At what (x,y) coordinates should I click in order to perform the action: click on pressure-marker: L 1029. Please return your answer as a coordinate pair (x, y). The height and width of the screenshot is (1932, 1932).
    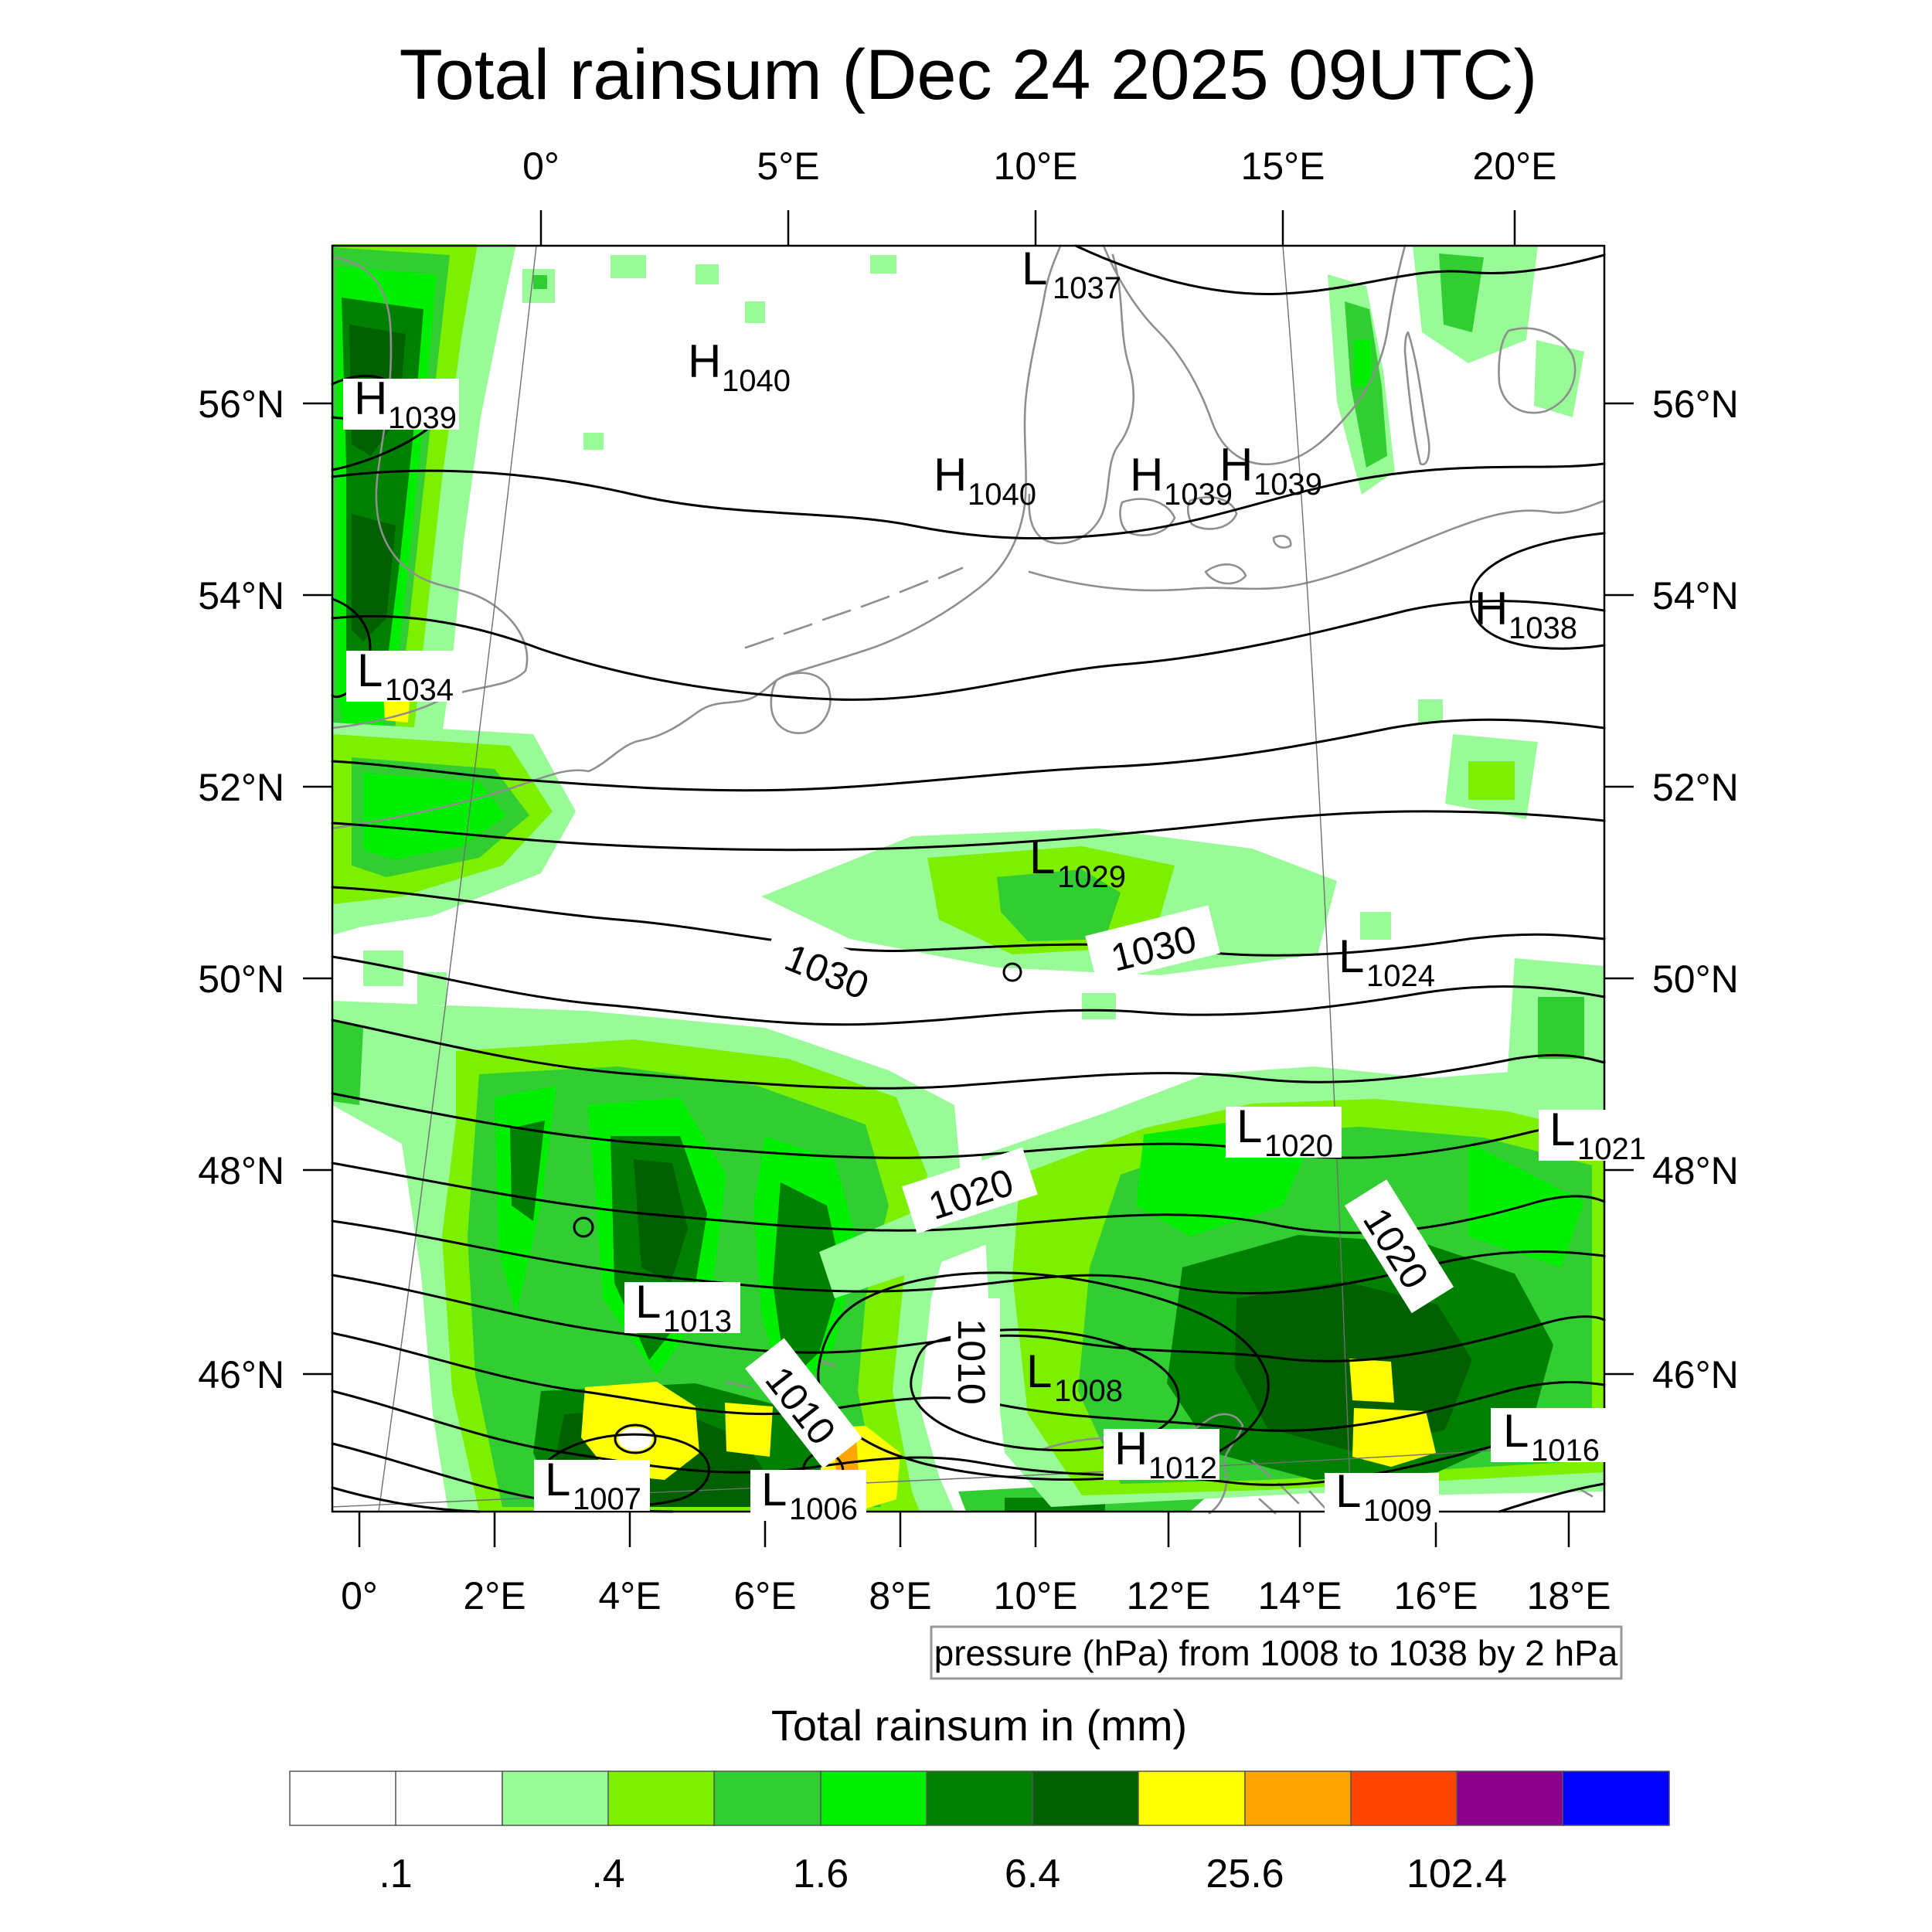
    Looking at the image, I should click on (1077, 863).